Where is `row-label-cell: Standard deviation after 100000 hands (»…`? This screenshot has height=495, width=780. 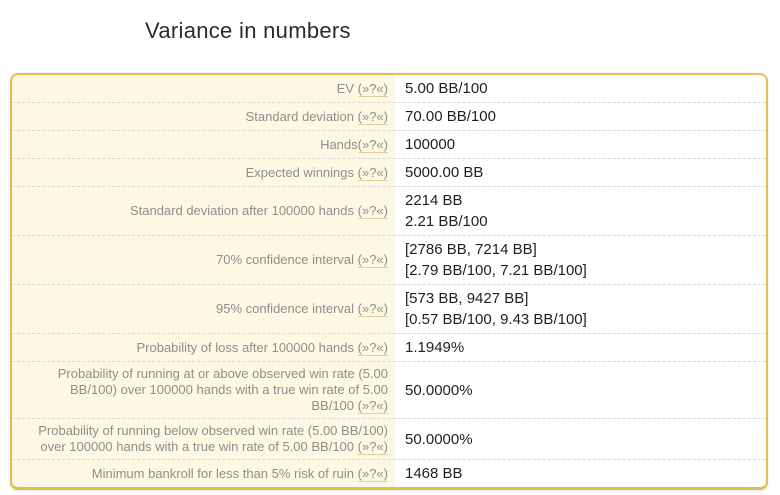
row-label-cell: Standard deviation after 100000 hands (»… is located at coordinates (203, 211).